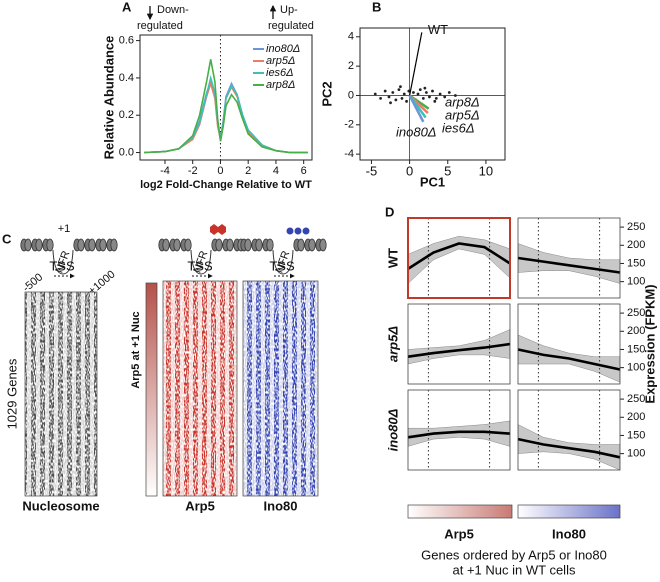 The image size is (660, 582). Describe the element at coordinates (200, 505) in the screenshot. I see `heatmap-label: Arp5` at that location.